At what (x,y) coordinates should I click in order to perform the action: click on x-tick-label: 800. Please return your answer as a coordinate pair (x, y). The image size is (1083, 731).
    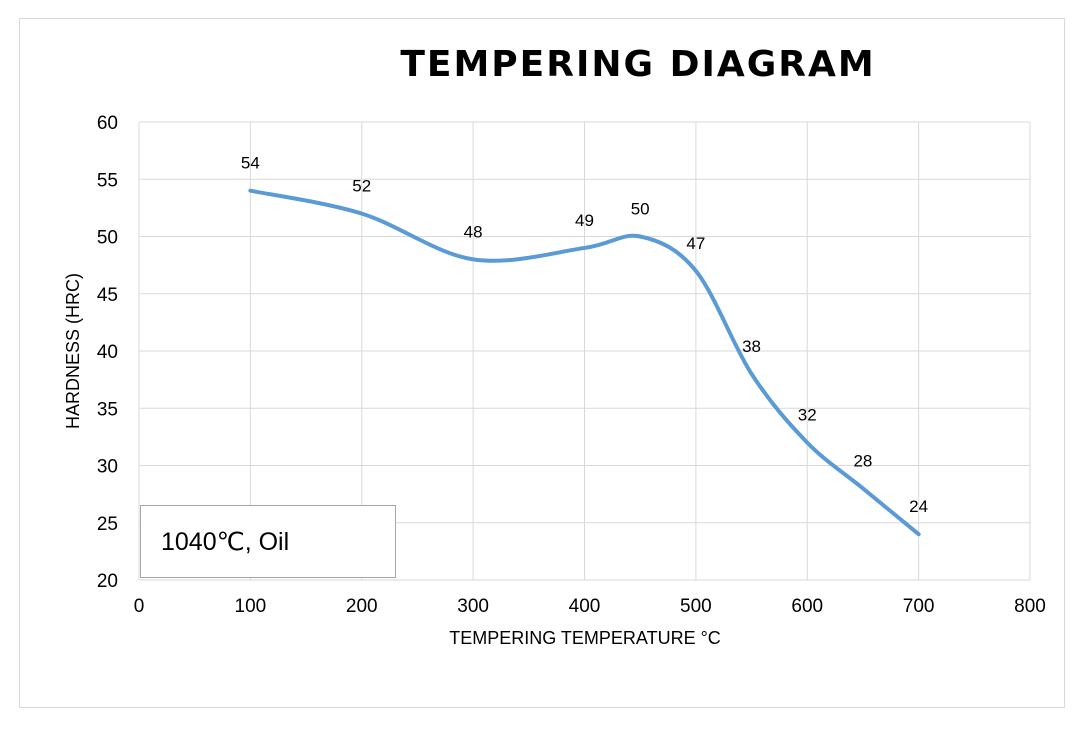
    Looking at the image, I should click on (1030, 606).